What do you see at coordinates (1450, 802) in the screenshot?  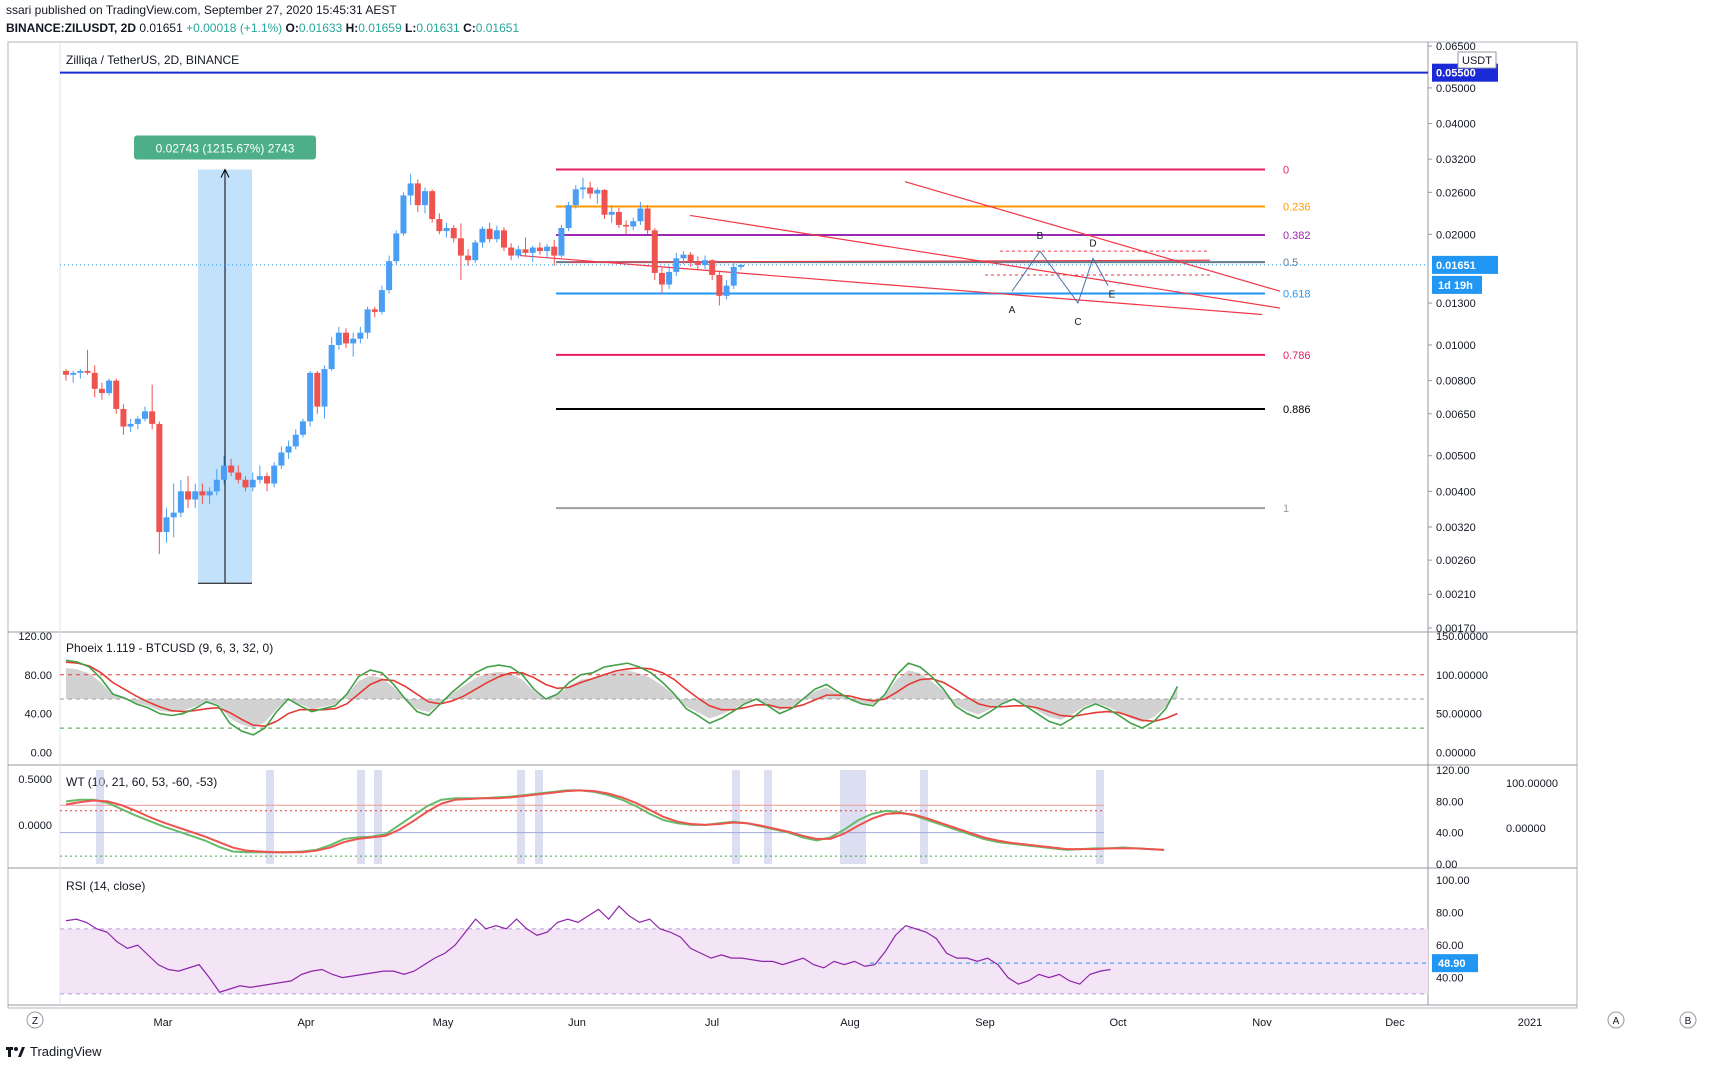 I see `wt-mid-tick: 80.00` at bounding box center [1450, 802].